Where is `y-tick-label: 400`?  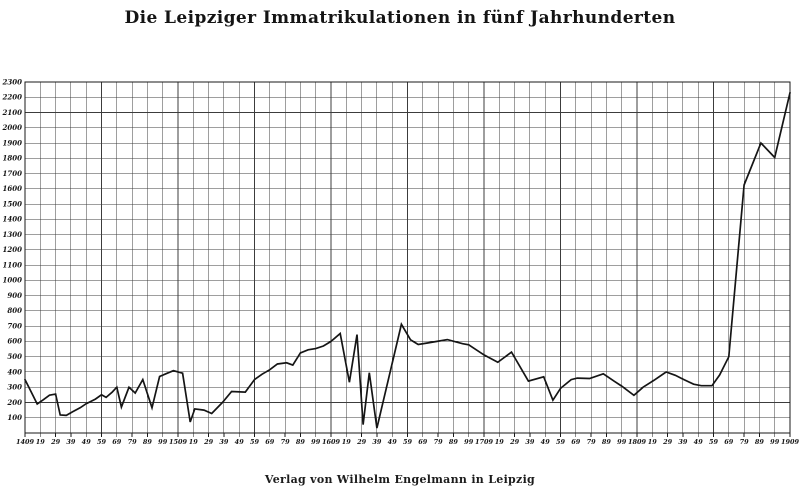 y-tick-label: 400 is located at coordinates (14, 371).